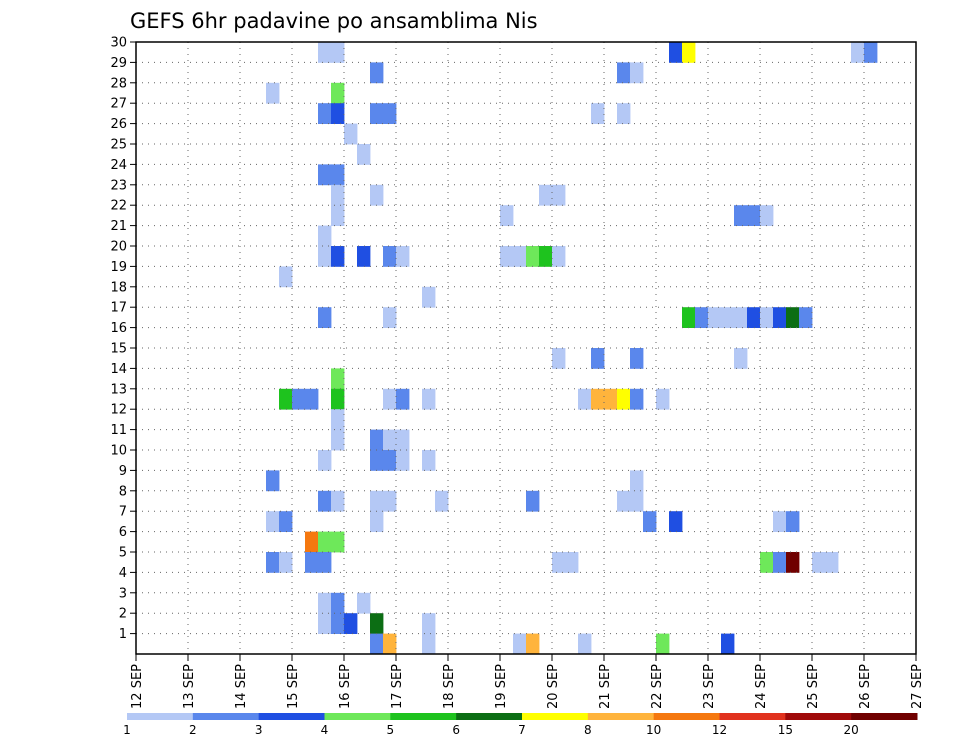  Describe the element at coordinates (653, 730) in the screenshot. I see `legend-label: 10` at that location.